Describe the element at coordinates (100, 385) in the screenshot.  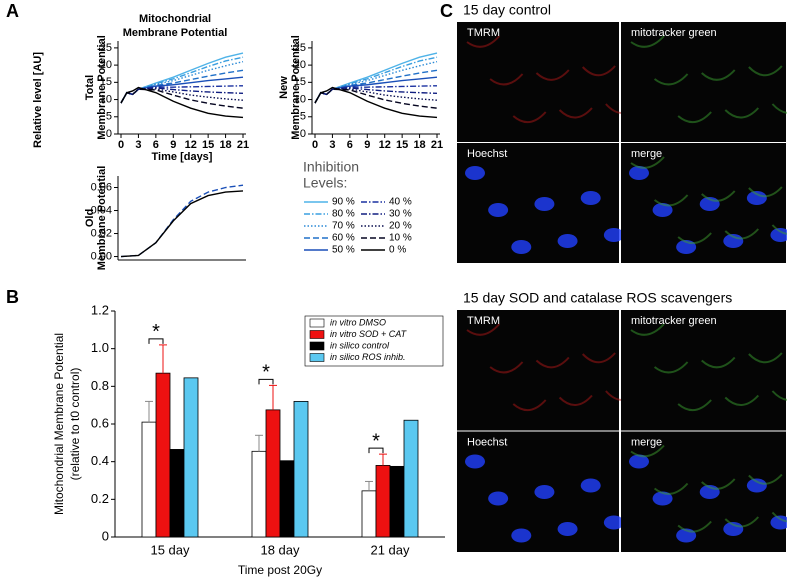
I see `y-tick-label: 0.8` at that location.